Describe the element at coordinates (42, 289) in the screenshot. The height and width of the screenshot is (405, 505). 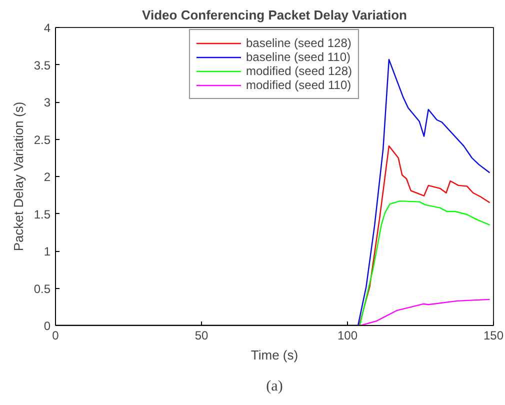
I see `y-tick-label: 0.5` at that location.